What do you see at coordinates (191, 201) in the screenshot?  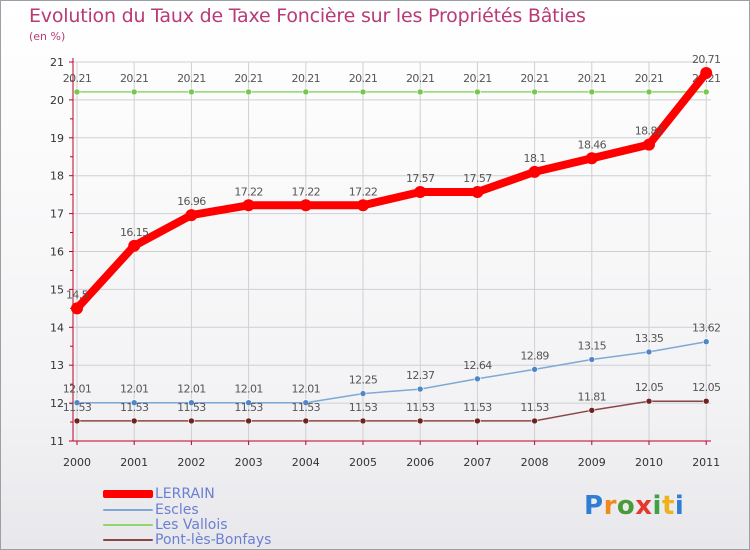 I see `data-label: 16.96` at bounding box center [191, 201].